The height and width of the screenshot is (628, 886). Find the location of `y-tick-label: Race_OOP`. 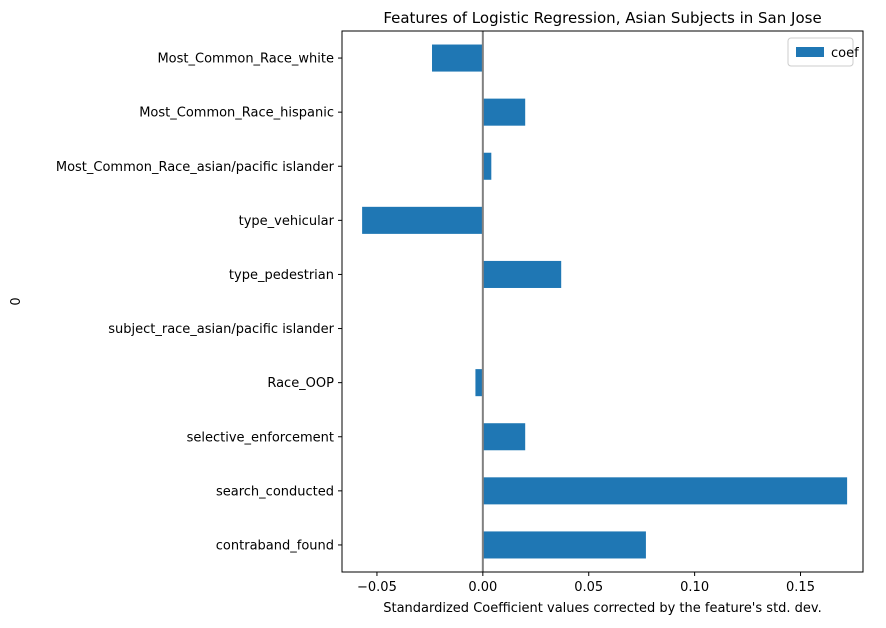

y-tick-label: Race_OOP is located at coordinates (300, 383).